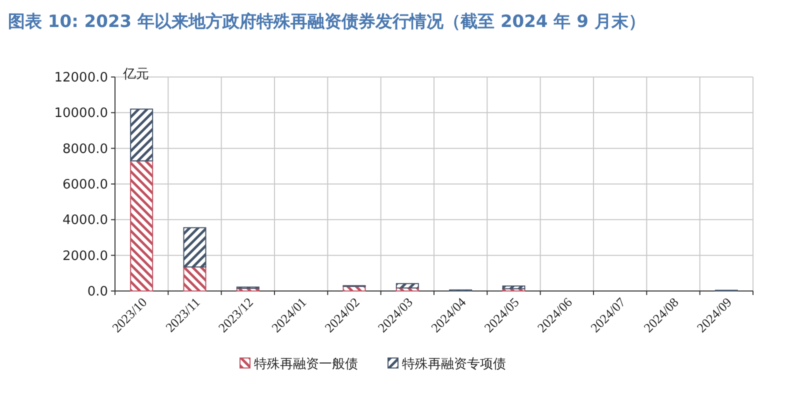 Image resolution: width=788 pixels, height=414 pixels. What do you see at coordinates (306, 364) in the screenshot?
I see `legend-label: 特殊再融资一般债` at bounding box center [306, 364].